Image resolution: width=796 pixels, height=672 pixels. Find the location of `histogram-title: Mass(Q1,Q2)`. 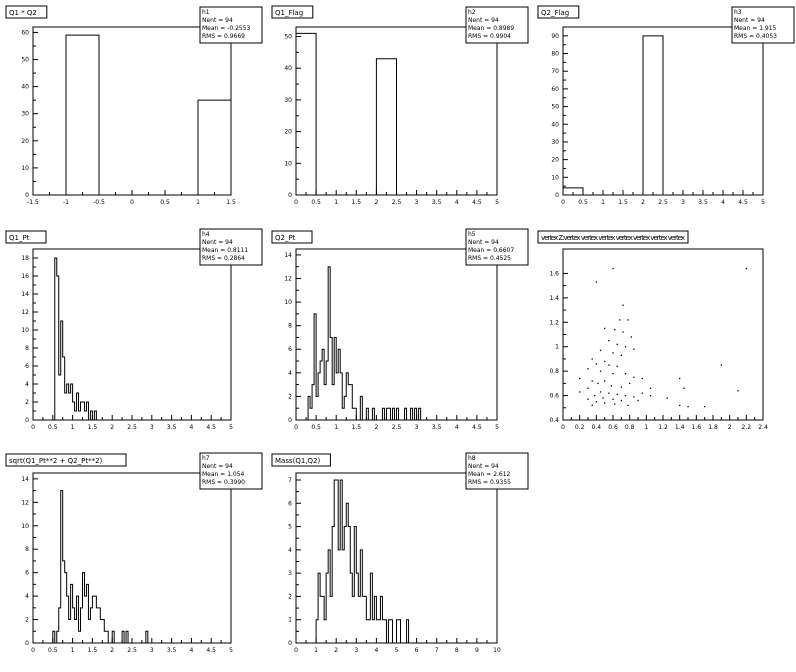

histogram-title: Mass(Q1,Q2) is located at coordinates (298, 461).